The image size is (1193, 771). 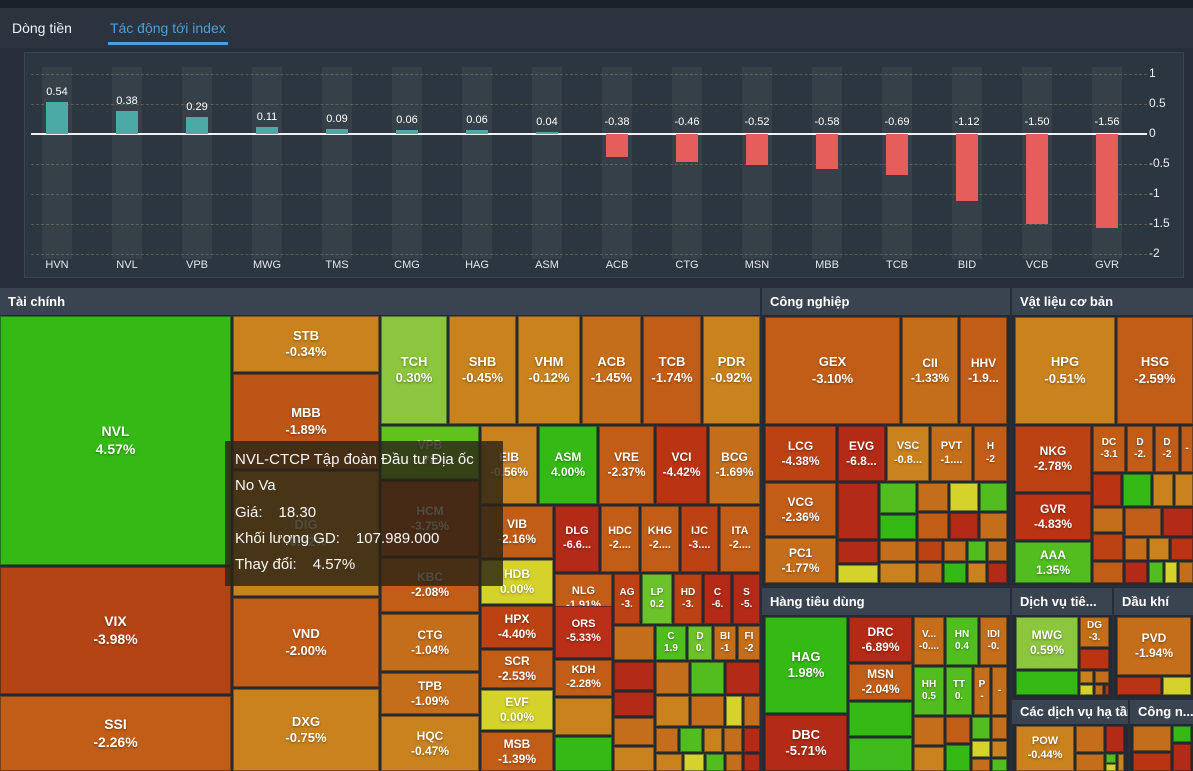 I want to click on bar-VPB, so click(x=197, y=125).